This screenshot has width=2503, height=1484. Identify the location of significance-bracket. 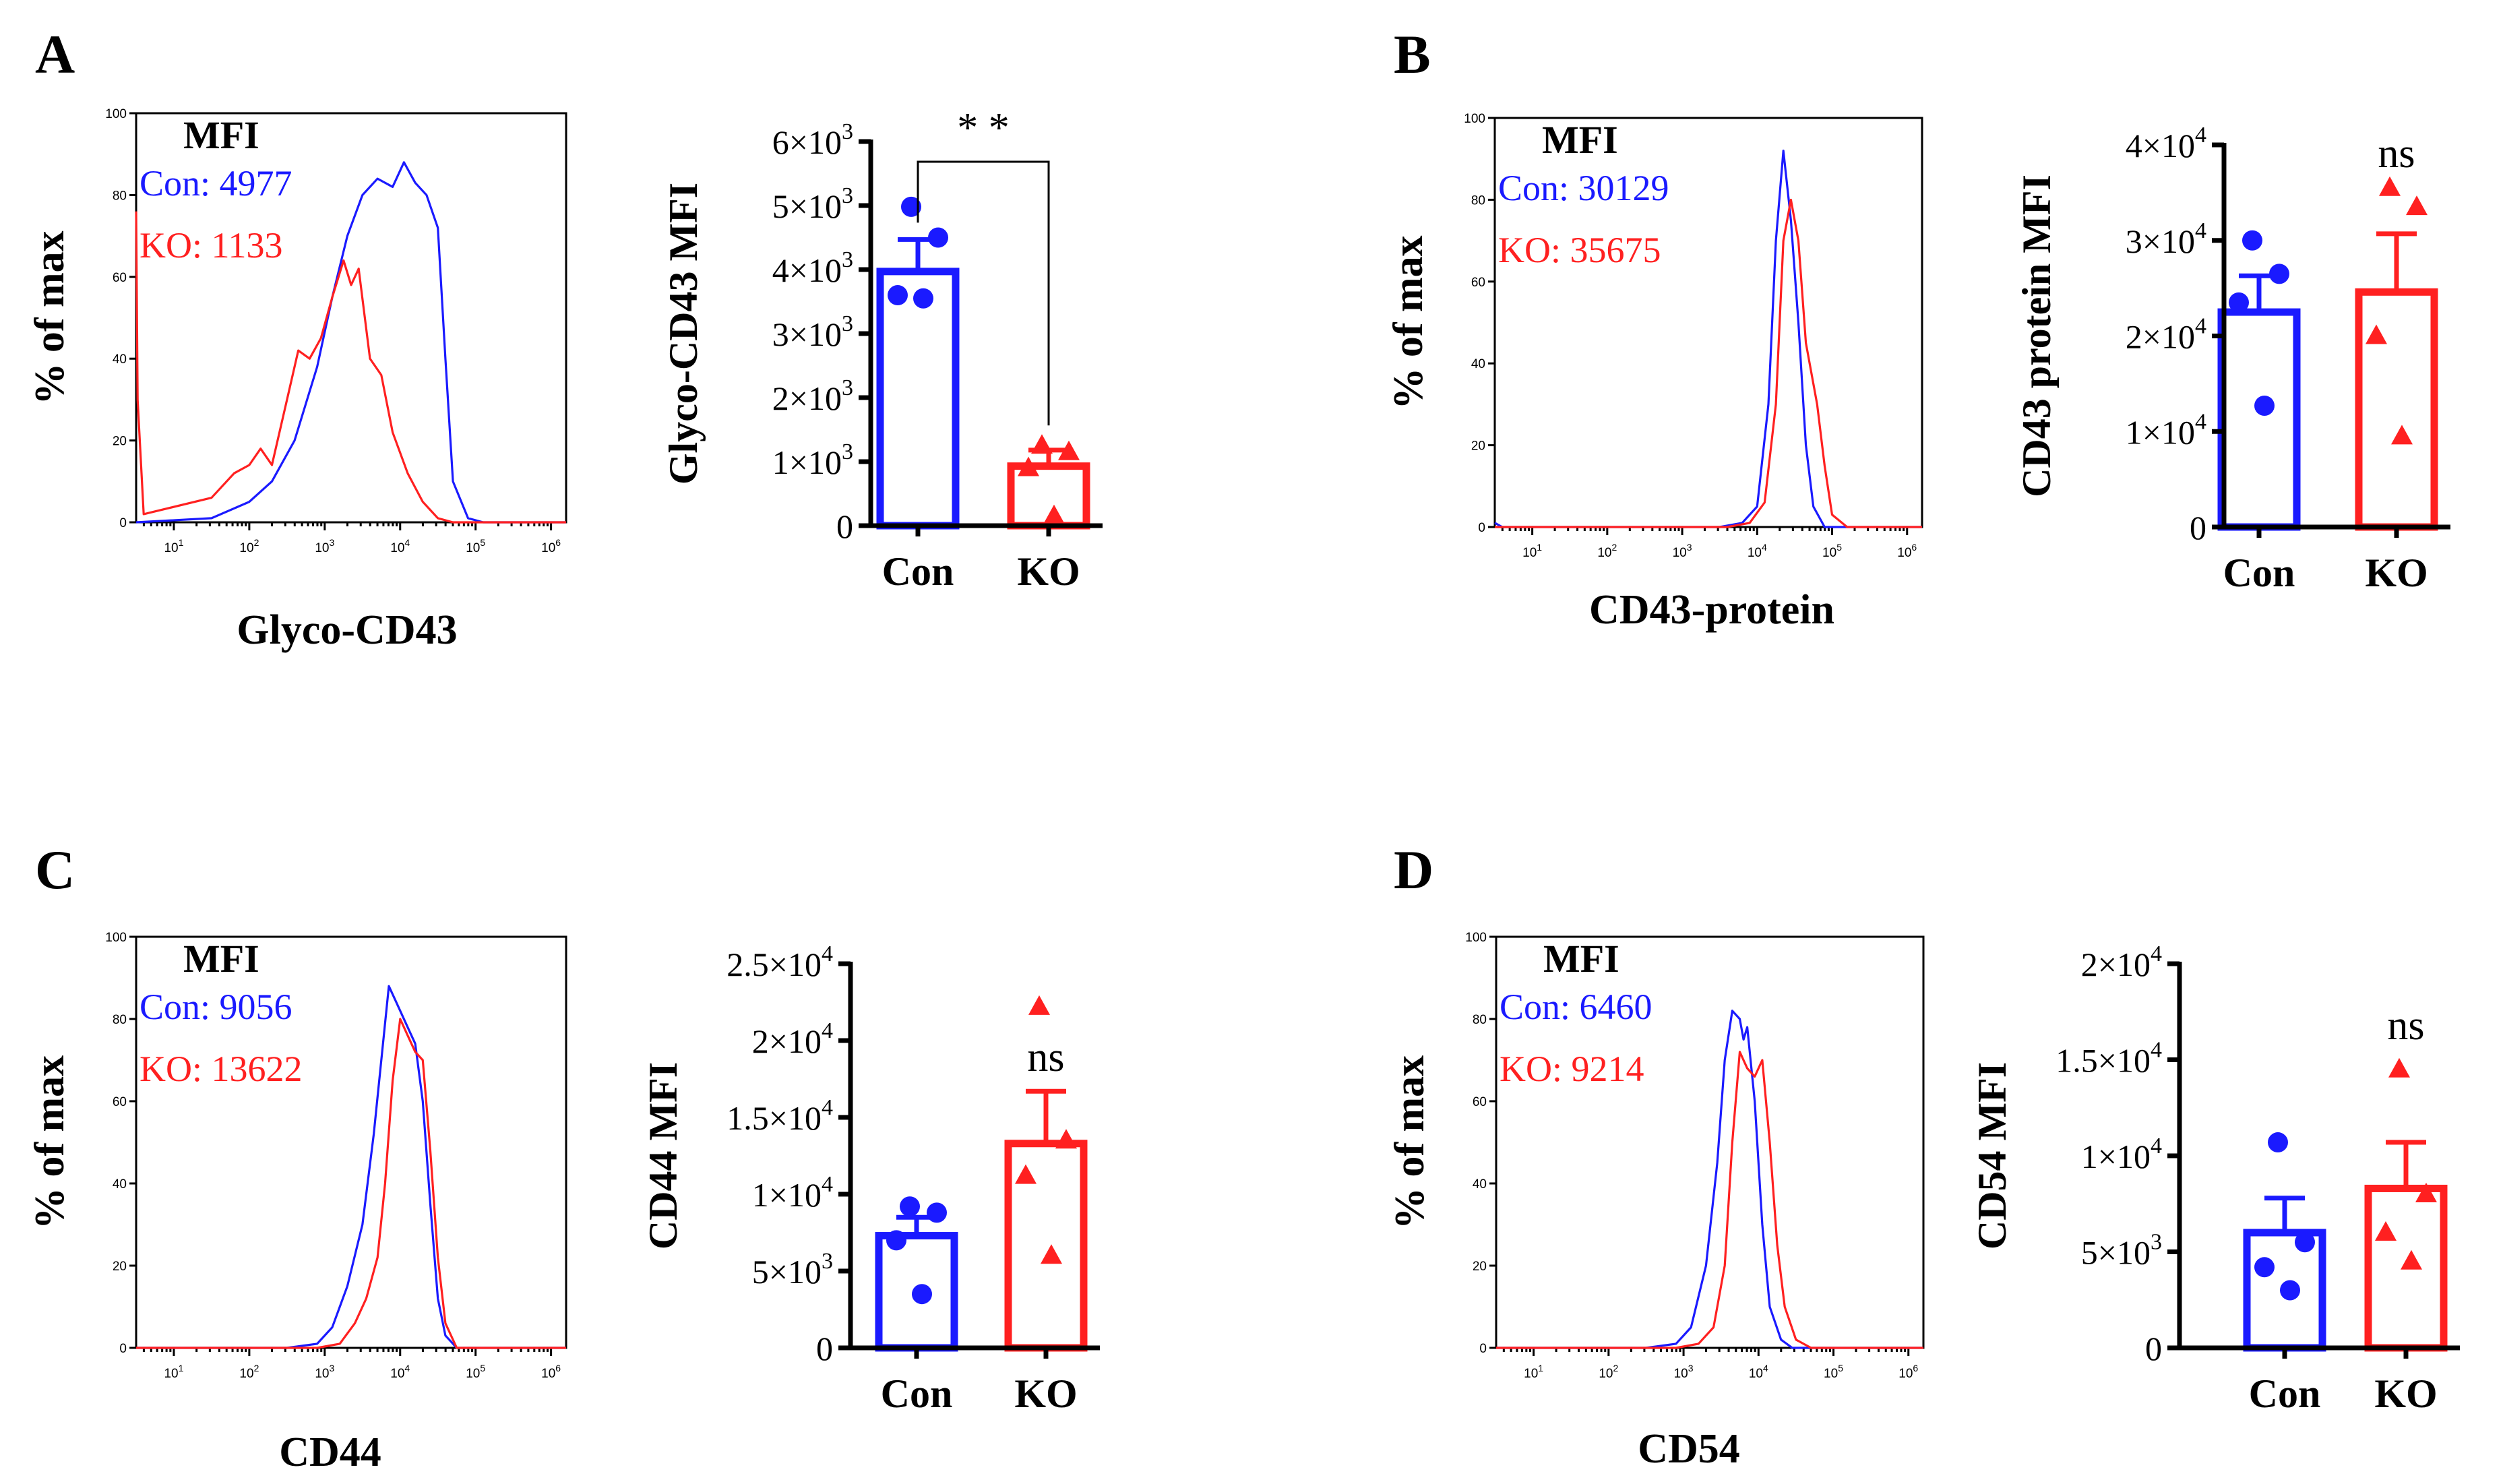
(984, 293).